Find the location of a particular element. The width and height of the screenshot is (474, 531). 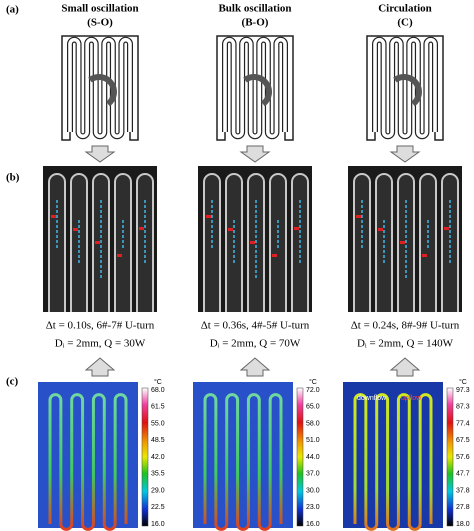

column-code: (C) is located at coordinates (405, 23).